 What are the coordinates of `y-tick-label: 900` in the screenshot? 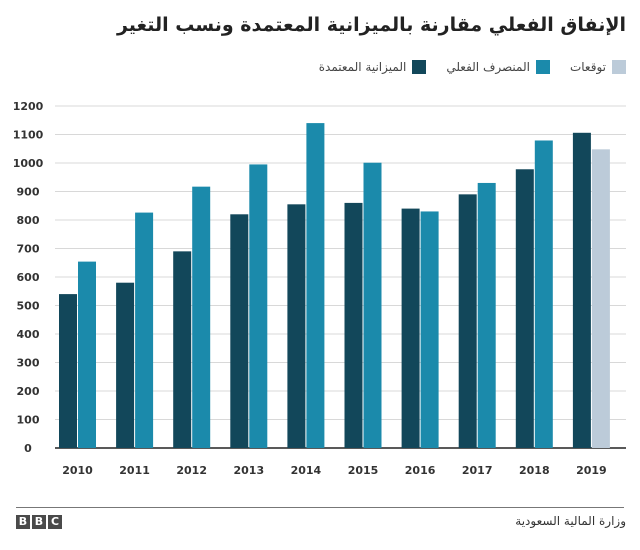 It's located at (28, 192).